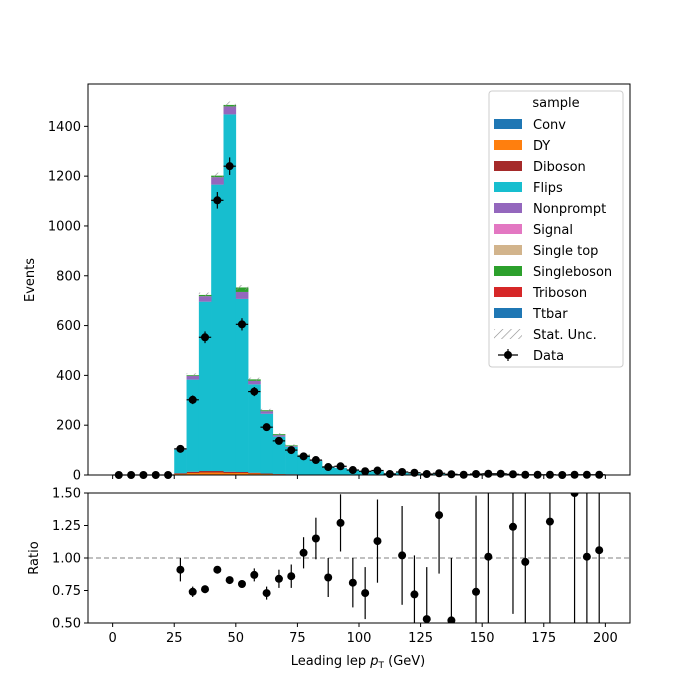  Describe the element at coordinates (297, 638) in the screenshot. I see `x-tick-label: 75` at that location.